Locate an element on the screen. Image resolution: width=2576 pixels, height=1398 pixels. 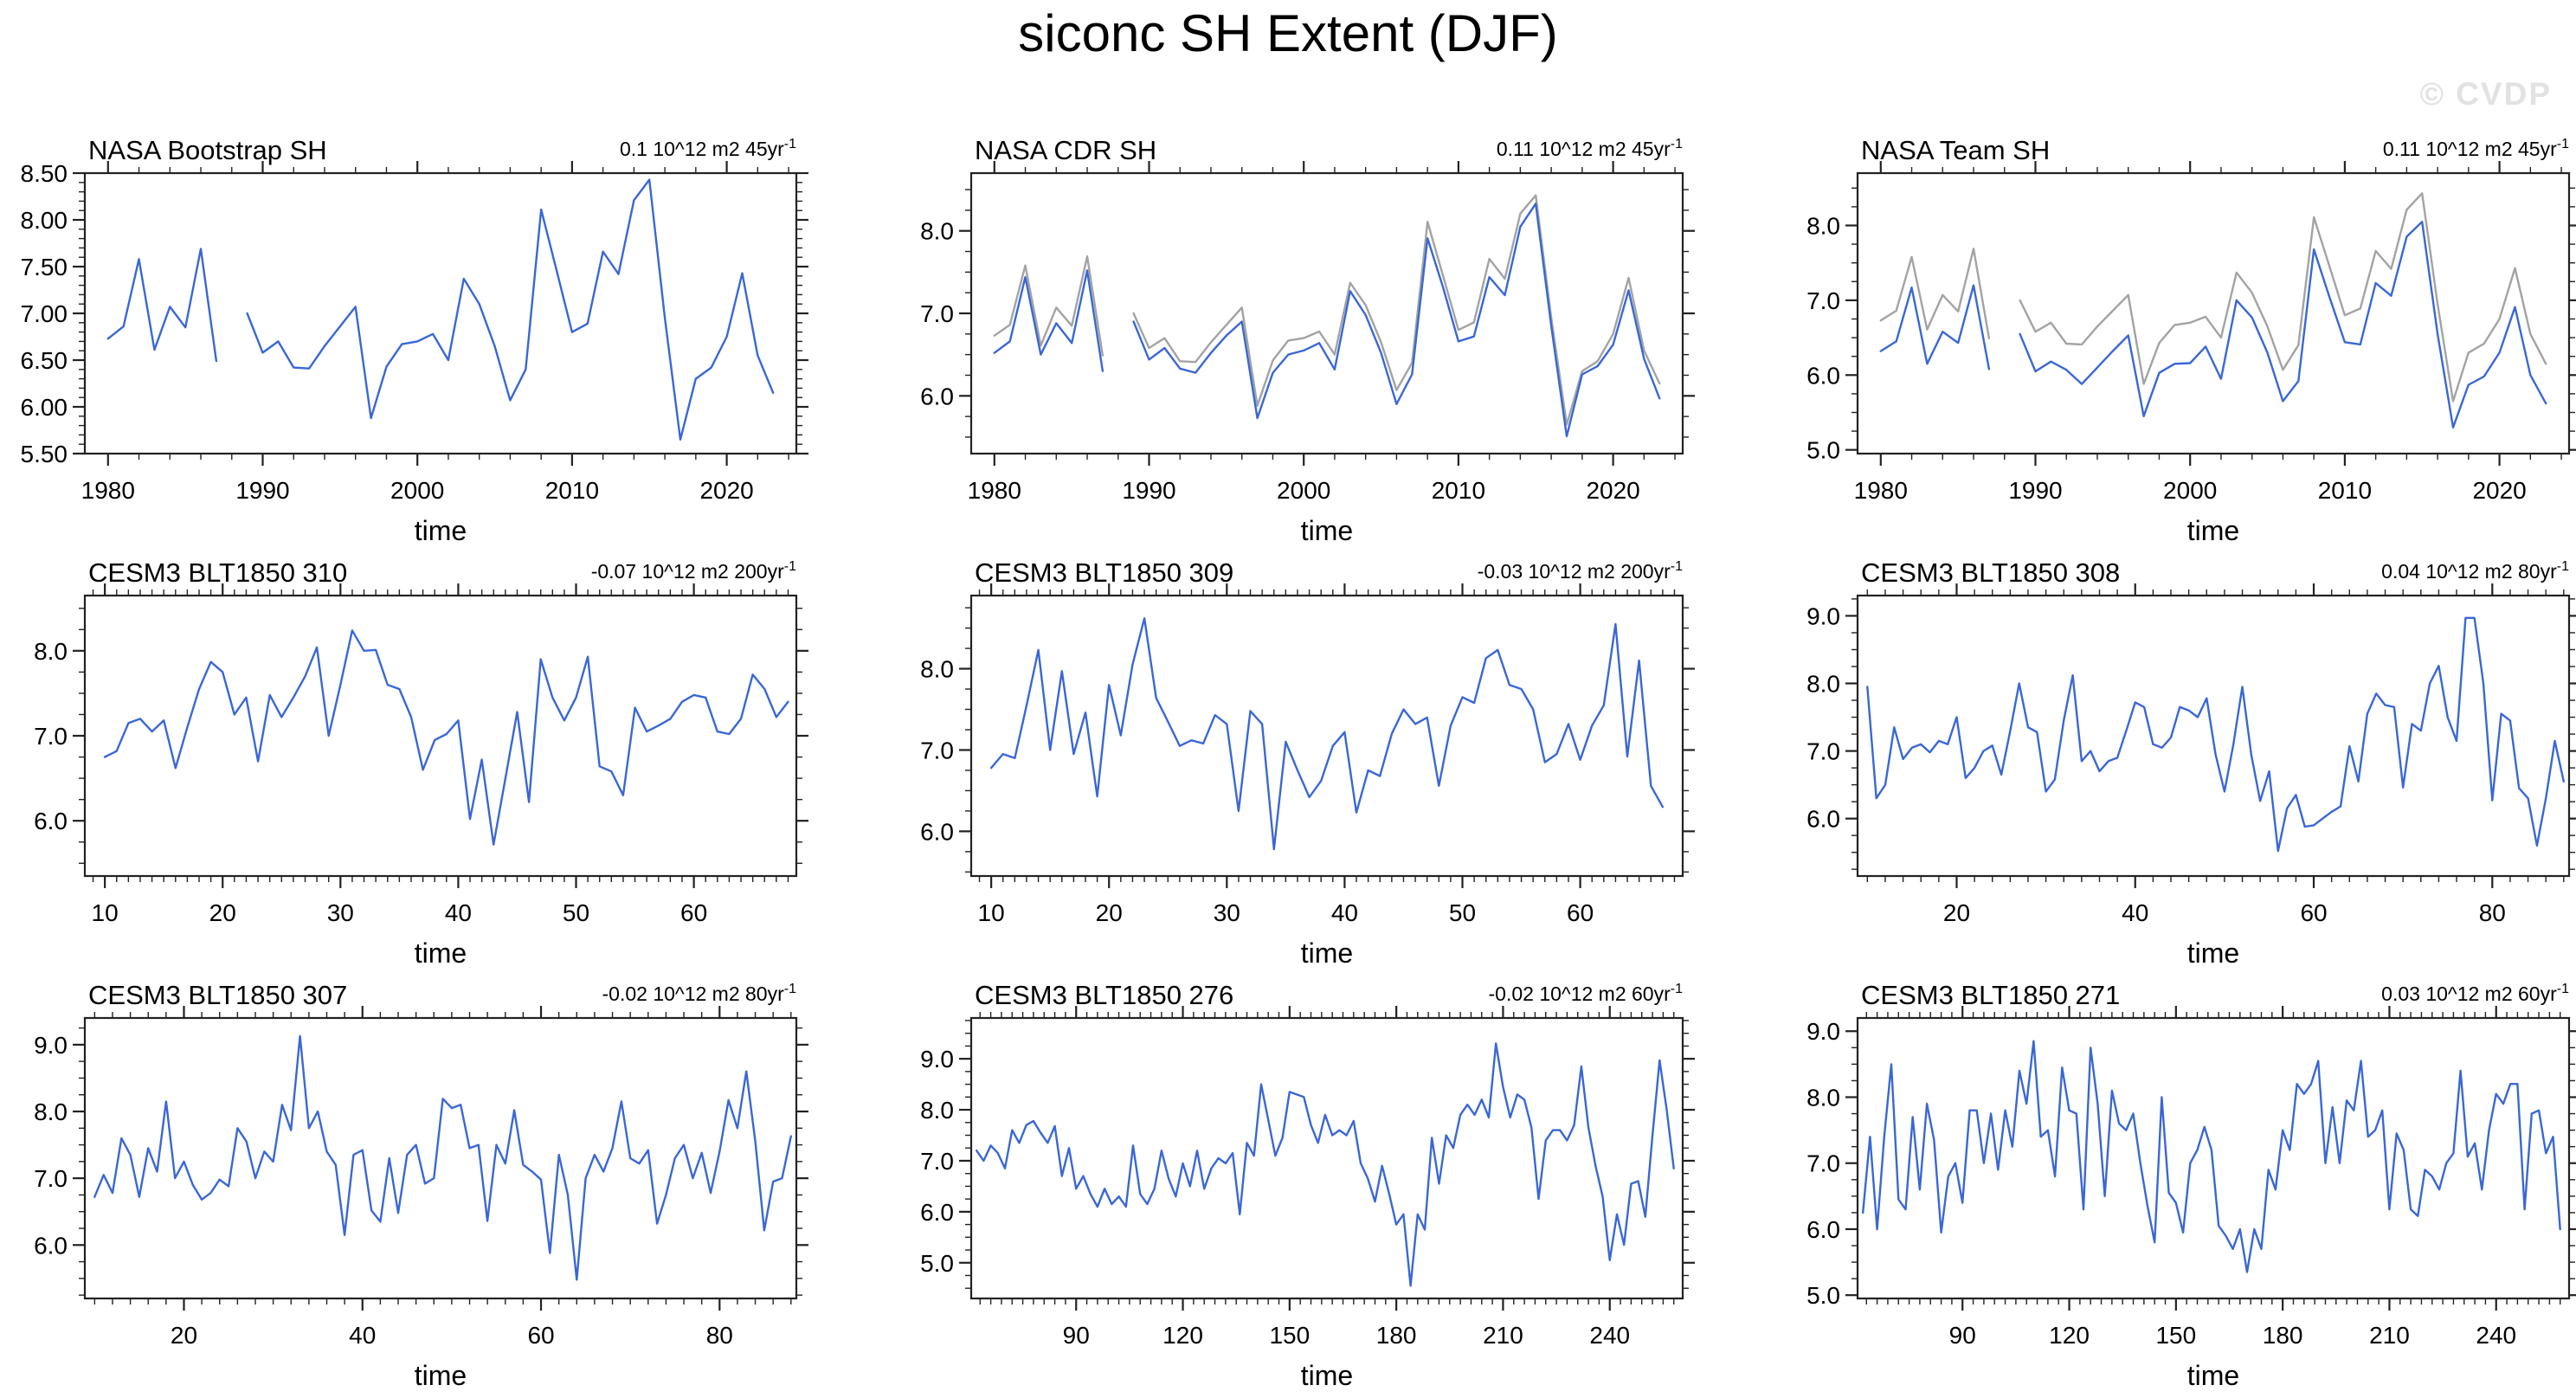
trend-value: 0.04 10^12 m2 80yr is located at coordinates (2469, 571).